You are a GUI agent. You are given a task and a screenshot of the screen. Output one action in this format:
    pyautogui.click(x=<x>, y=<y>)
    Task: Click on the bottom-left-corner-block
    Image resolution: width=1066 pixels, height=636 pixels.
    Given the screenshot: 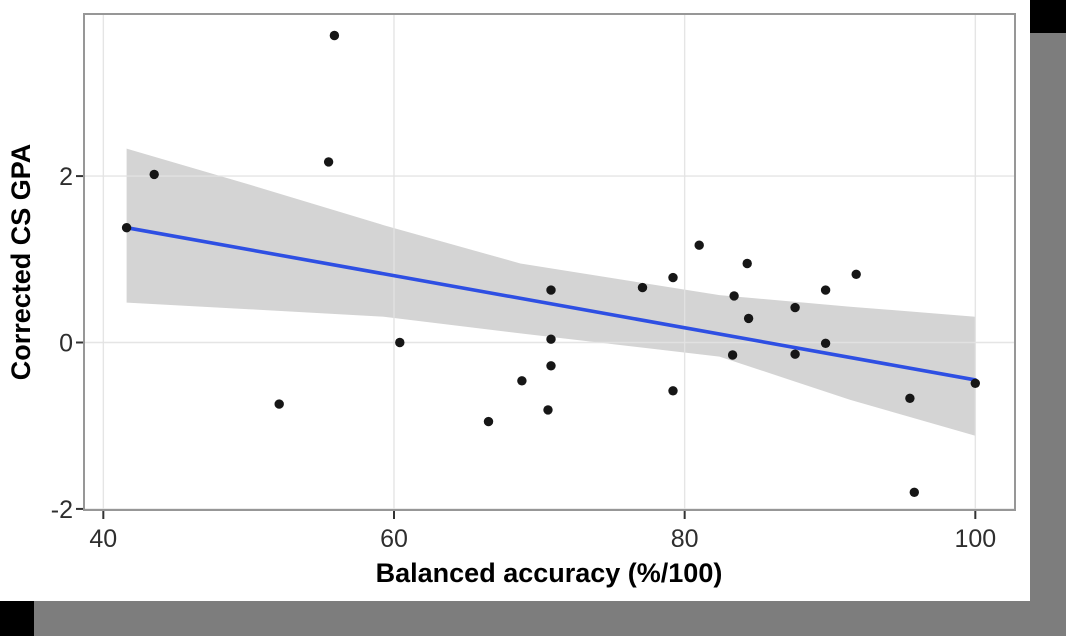 What is the action you would take?
    pyautogui.click(x=17, y=618)
    